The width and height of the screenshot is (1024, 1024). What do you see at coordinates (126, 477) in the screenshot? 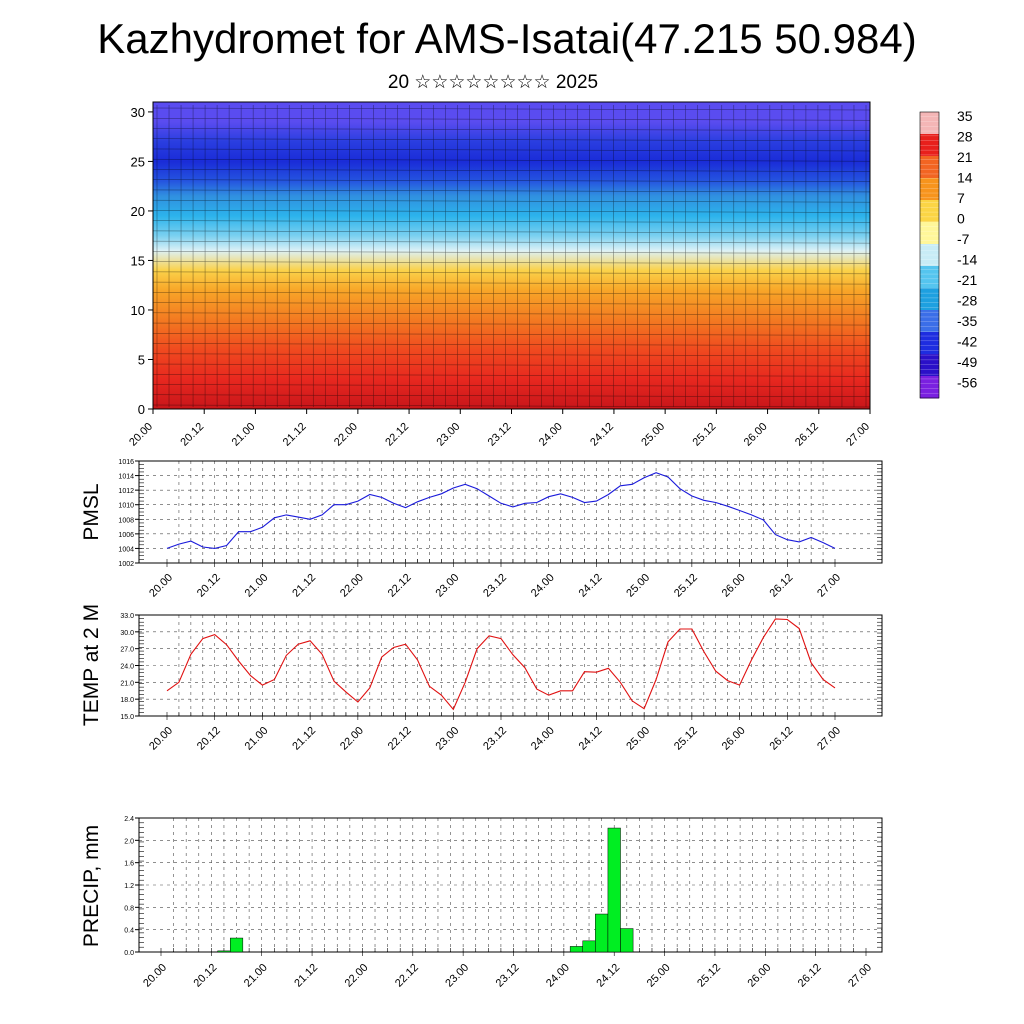
I see `y-tick-label: 1014` at bounding box center [126, 477].